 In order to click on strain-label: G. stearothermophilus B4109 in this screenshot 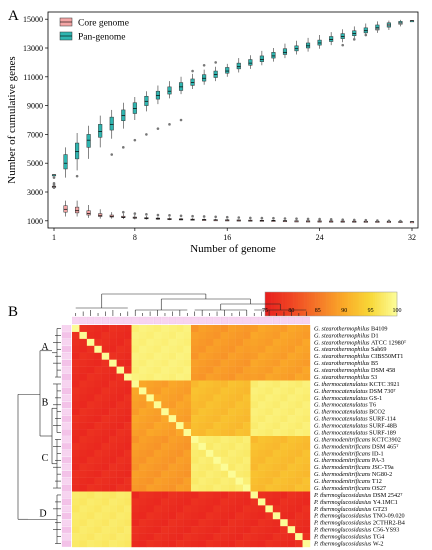, I will do `click(351, 328)`.